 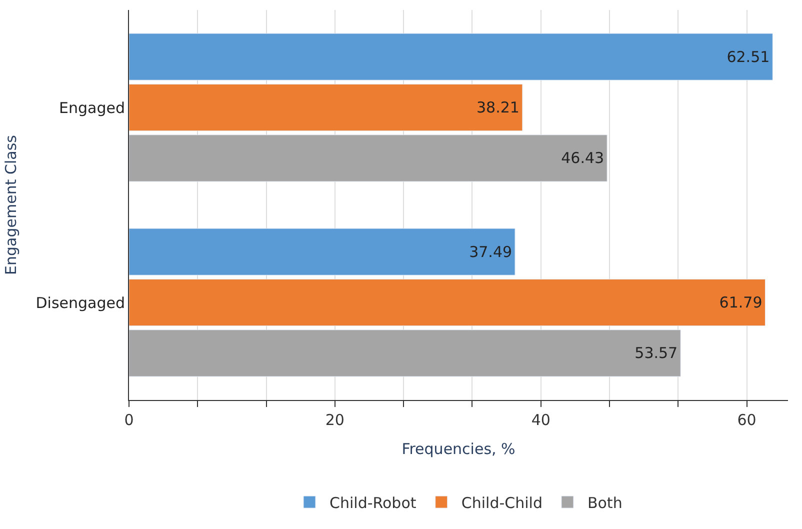 What do you see at coordinates (459, 449) in the screenshot?
I see `x-axis-title: Frequencies, %` at bounding box center [459, 449].